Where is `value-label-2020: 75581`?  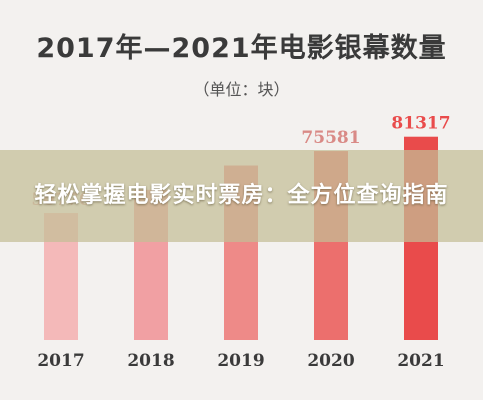
value-label-2020: 75581 is located at coordinates (330, 138).